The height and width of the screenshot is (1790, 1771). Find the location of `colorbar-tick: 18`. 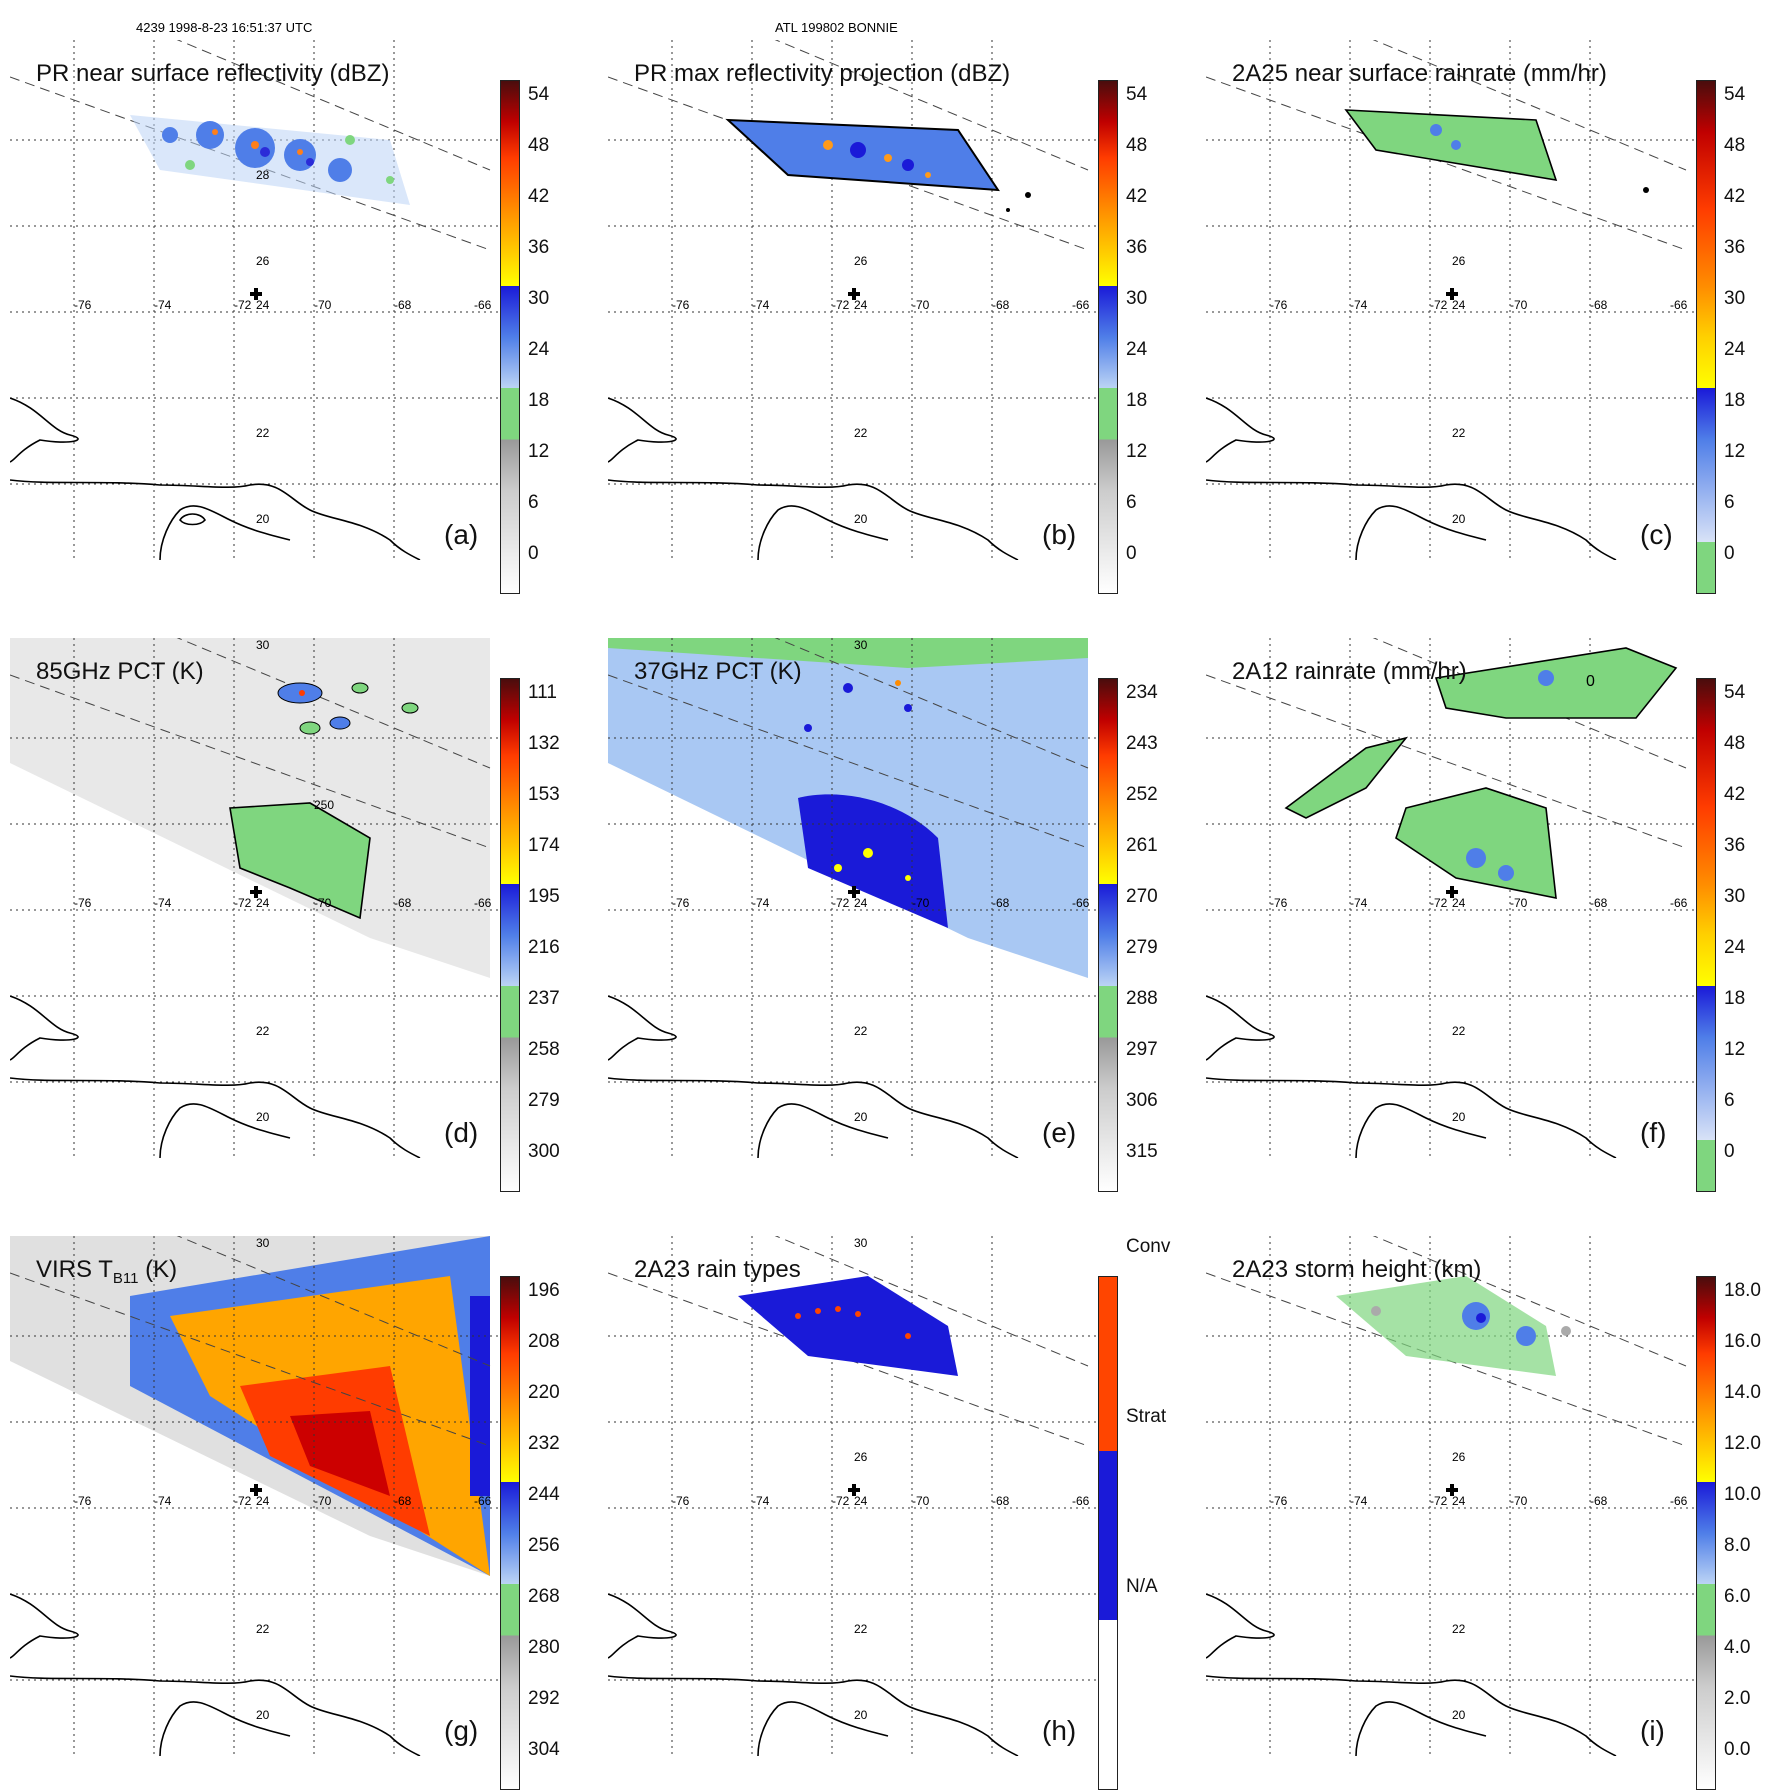

colorbar-tick: 18 is located at coordinates (1137, 400).